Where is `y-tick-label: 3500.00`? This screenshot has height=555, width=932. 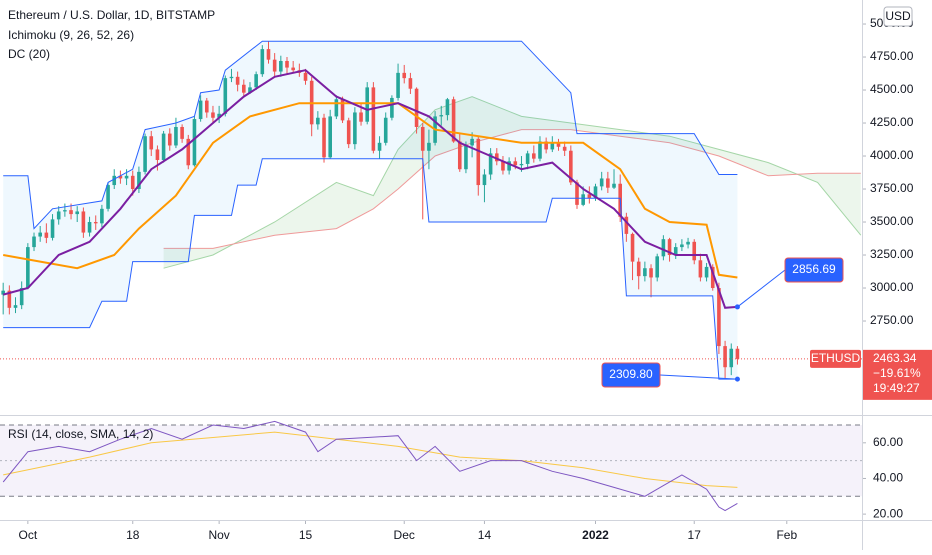
y-tick-label: 3500.00 is located at coordinates (892, 221).